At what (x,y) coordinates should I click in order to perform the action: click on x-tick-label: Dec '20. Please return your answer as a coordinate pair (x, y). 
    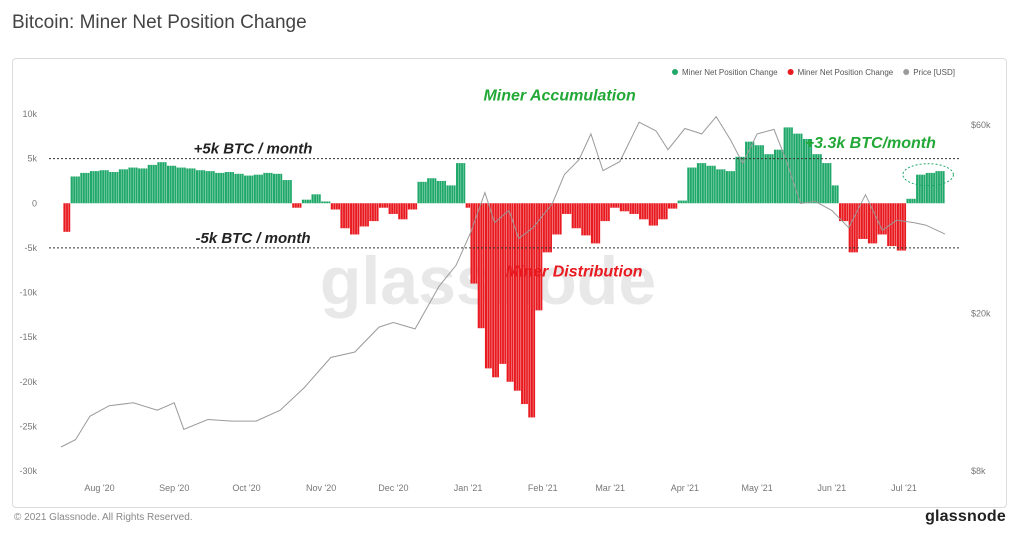
    Looking at the image, I should click on (393, 488).